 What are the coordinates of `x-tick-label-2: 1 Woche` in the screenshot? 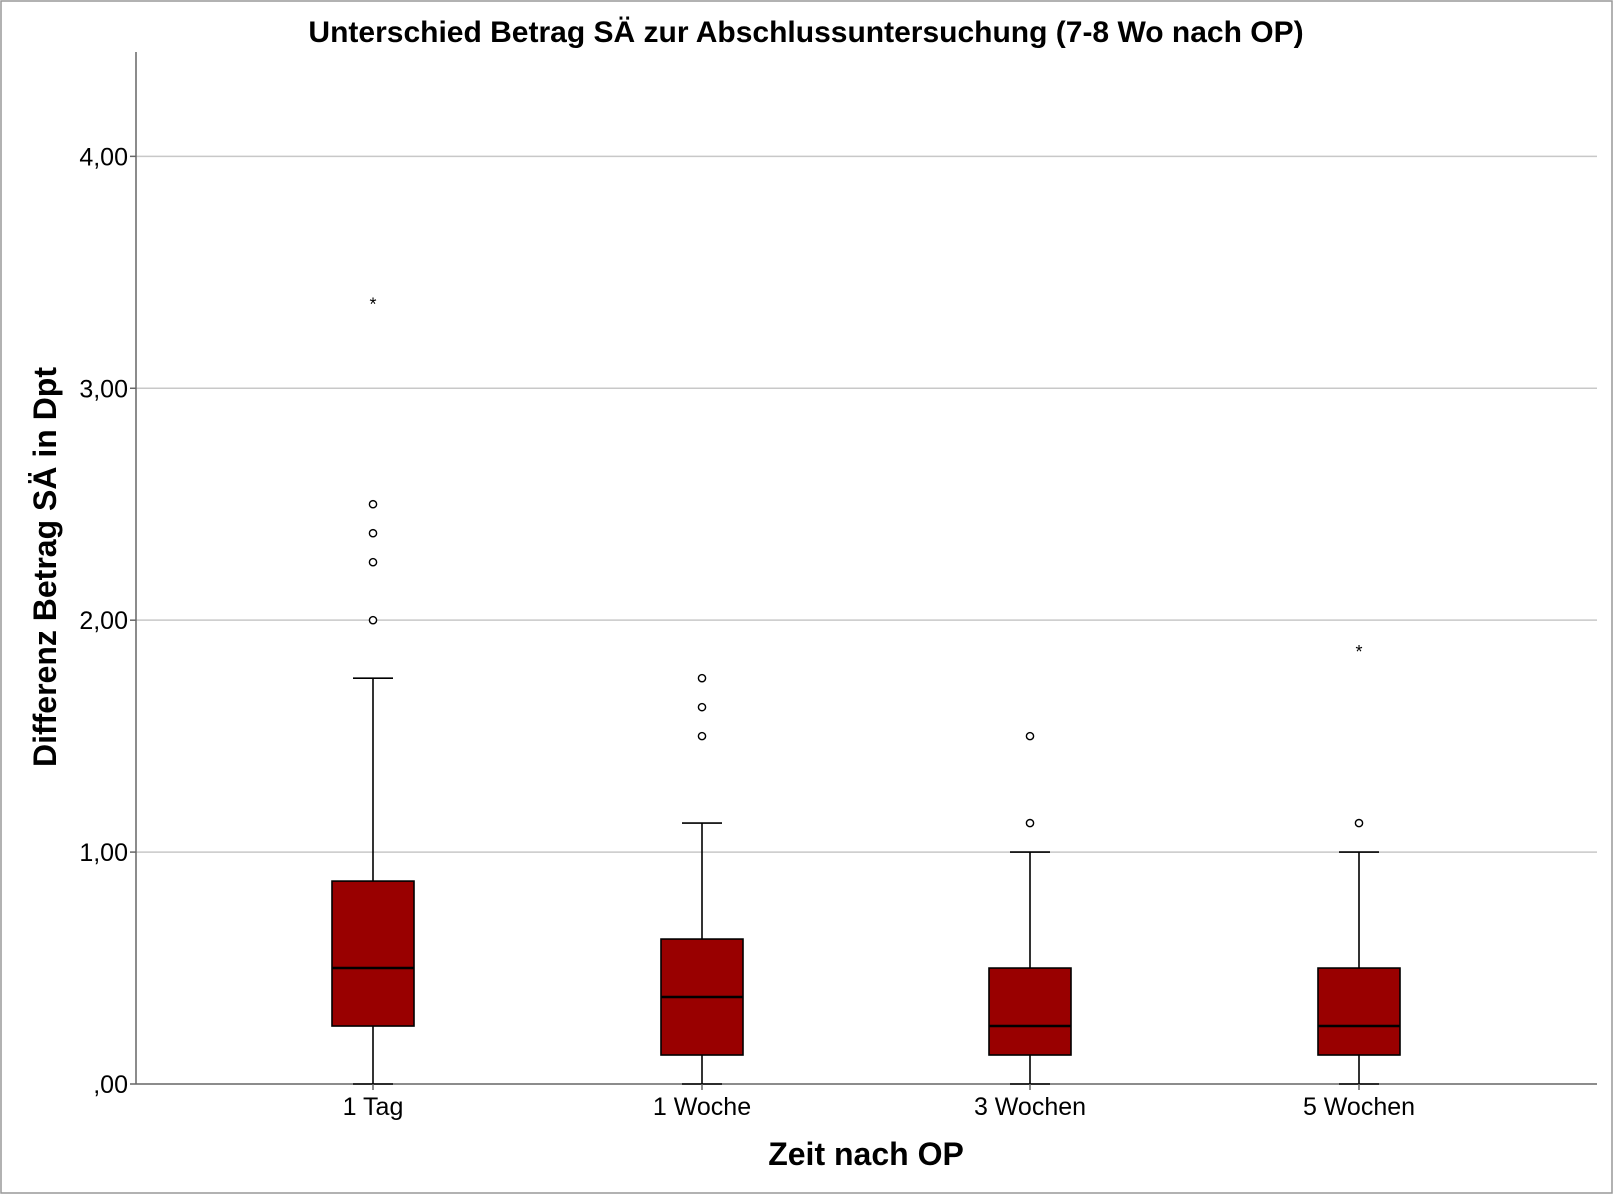 It's located at (702, 1107).